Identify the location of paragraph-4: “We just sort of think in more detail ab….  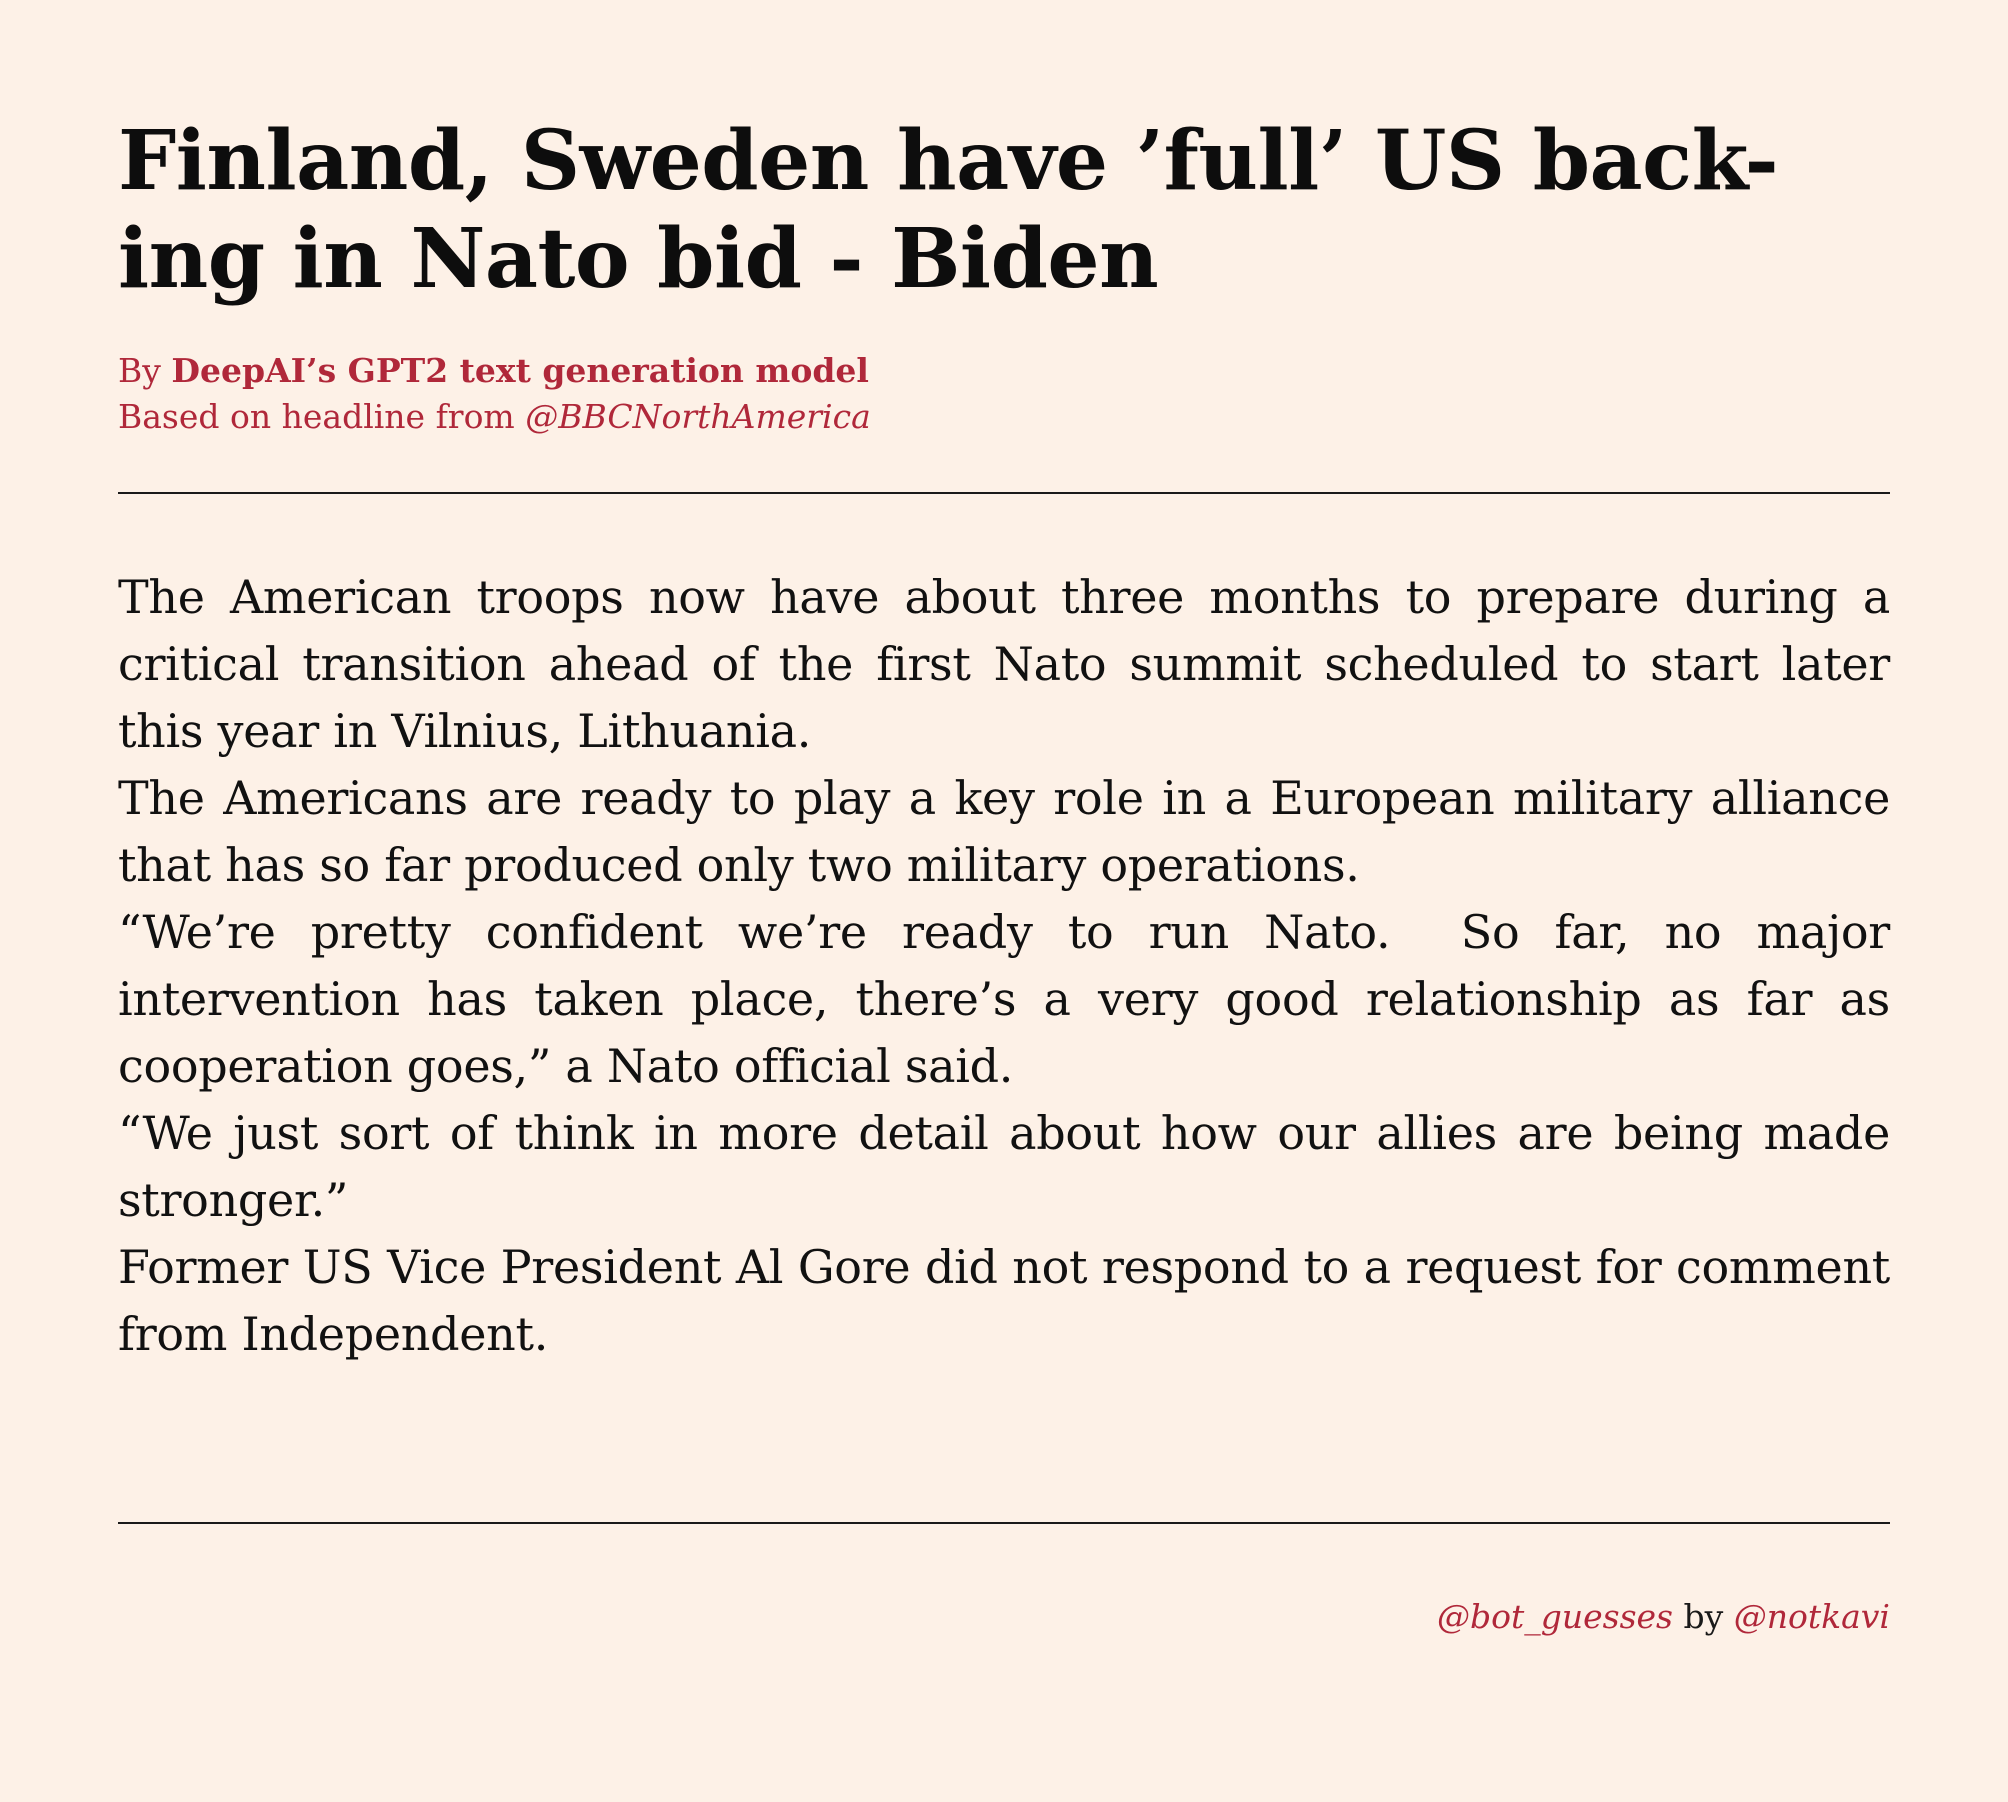
(1004, 1166).